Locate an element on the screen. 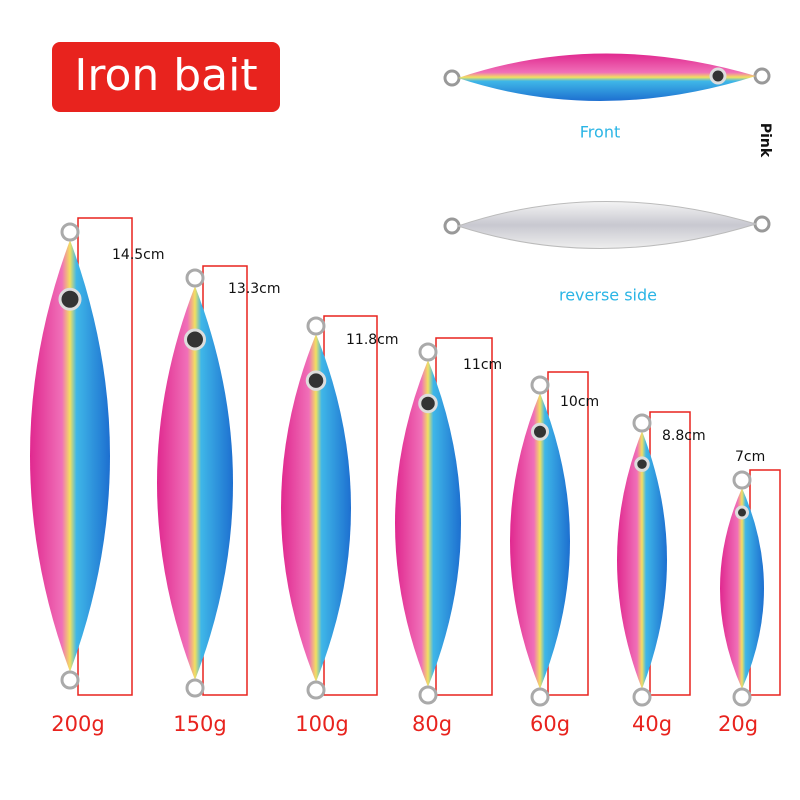 Image resolution: width=800 pixels, height=800 pixels. weight-label: 60g is located at coordinates (550, 724).